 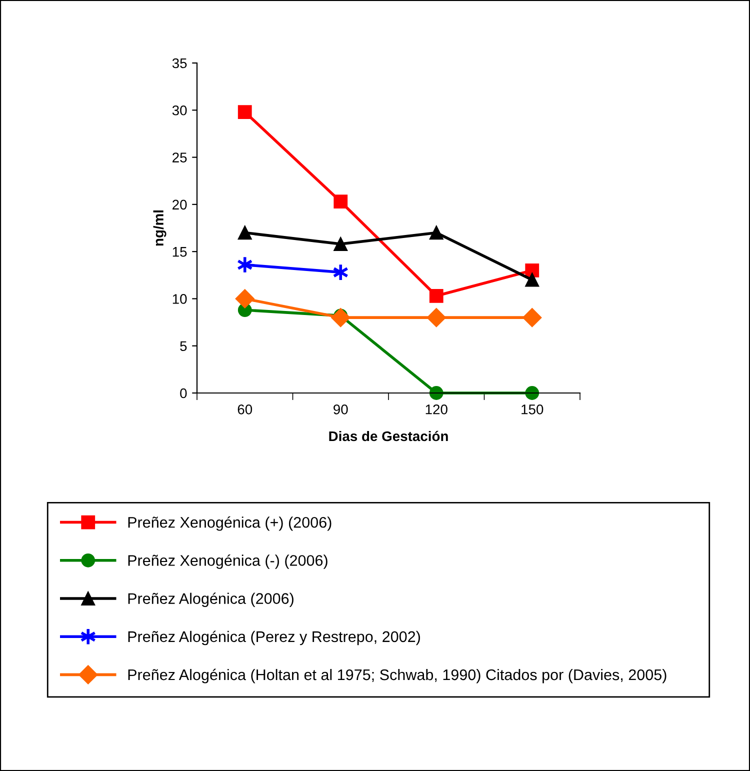 I want to click on y-tick-label: 15, so click(x=179, y=252).